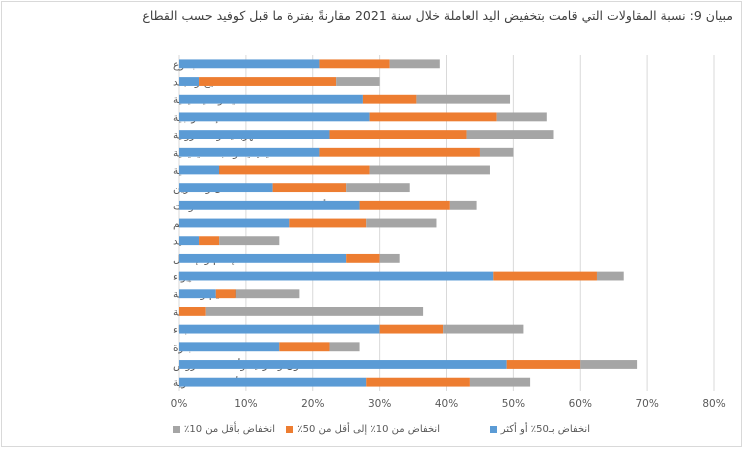  I want to click on legend-label: انخفاض من 10٪ إلى أقل من 50٪, so click(368, 429).